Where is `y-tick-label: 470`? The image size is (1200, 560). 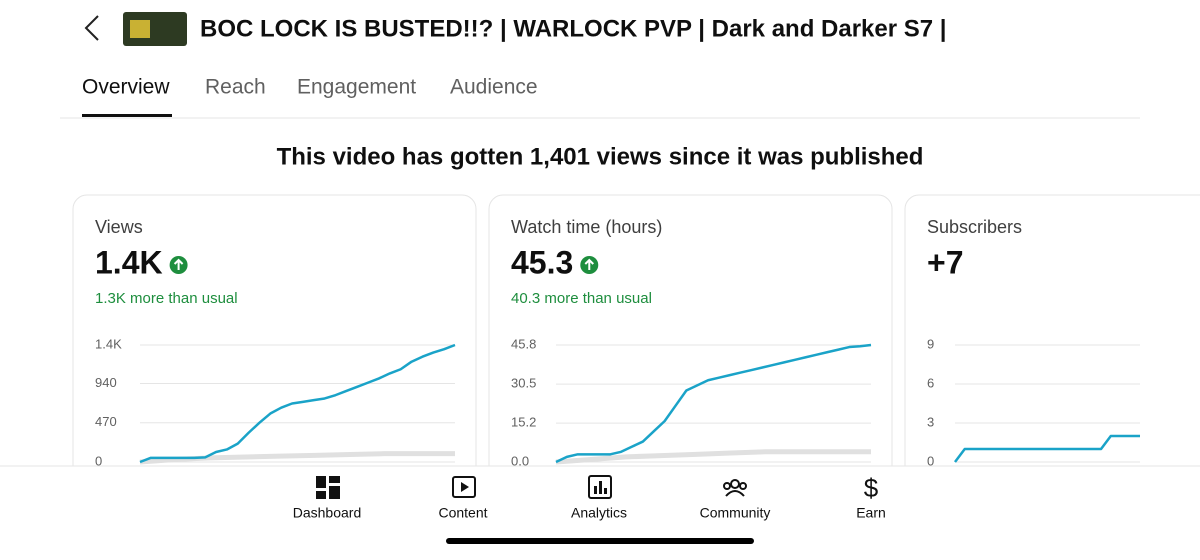 y-tick-label: 470 is located at coordinates (106, 421).